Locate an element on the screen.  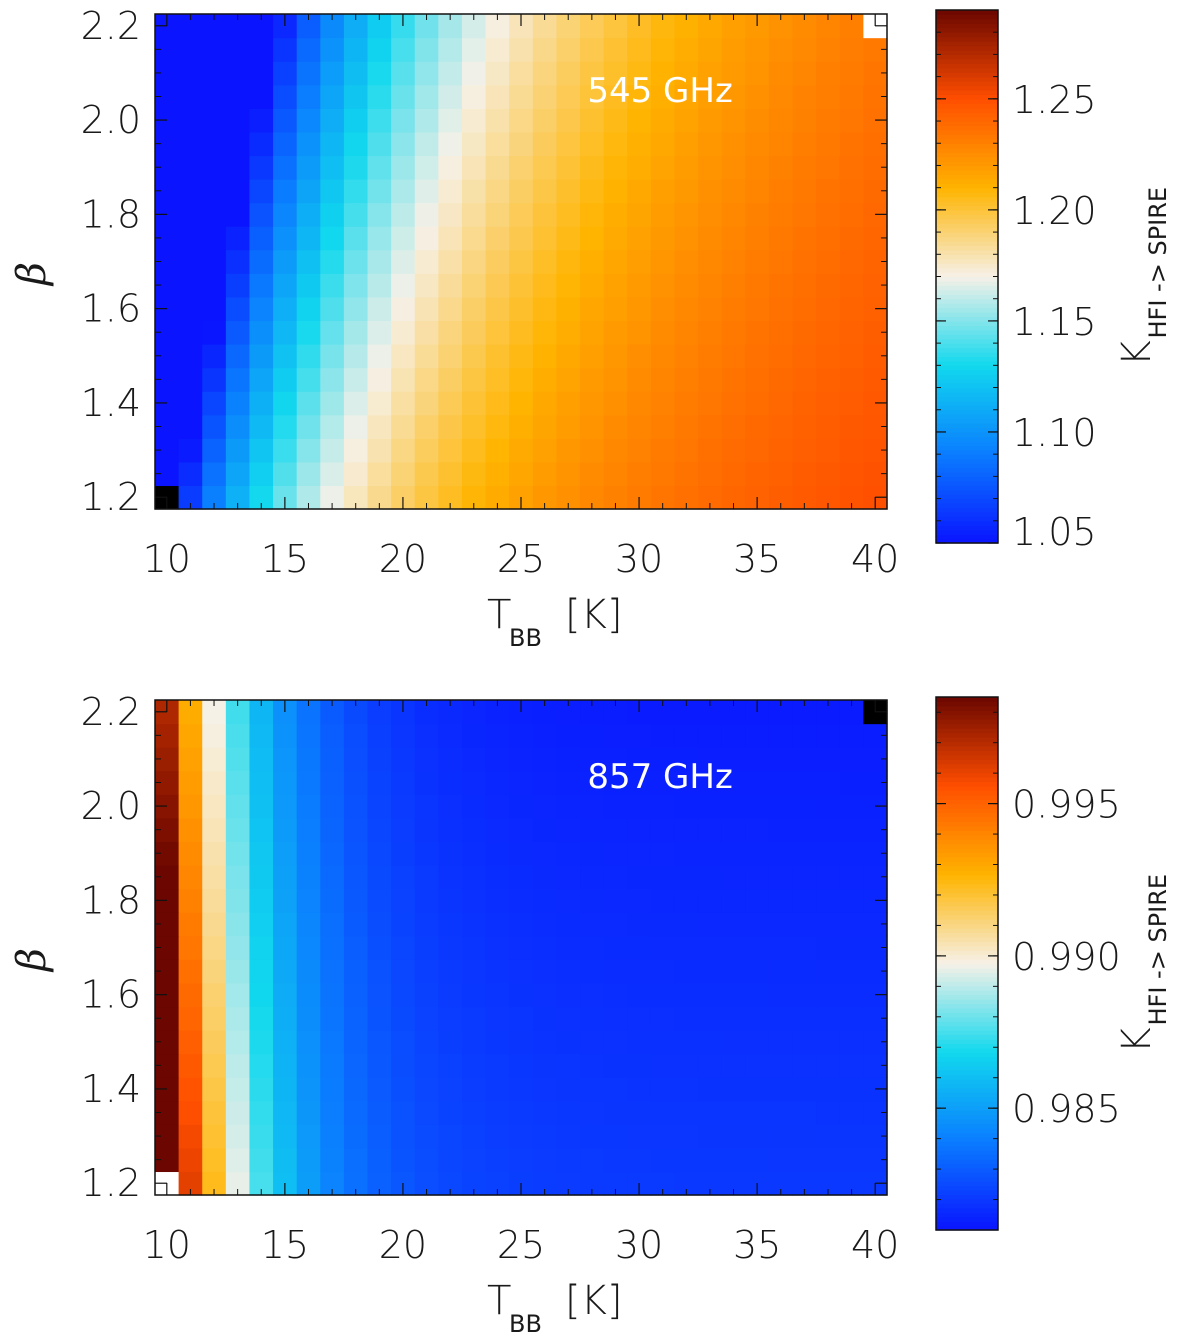
y-tick-label: 1.2 is located at coordinates (111, 1183).